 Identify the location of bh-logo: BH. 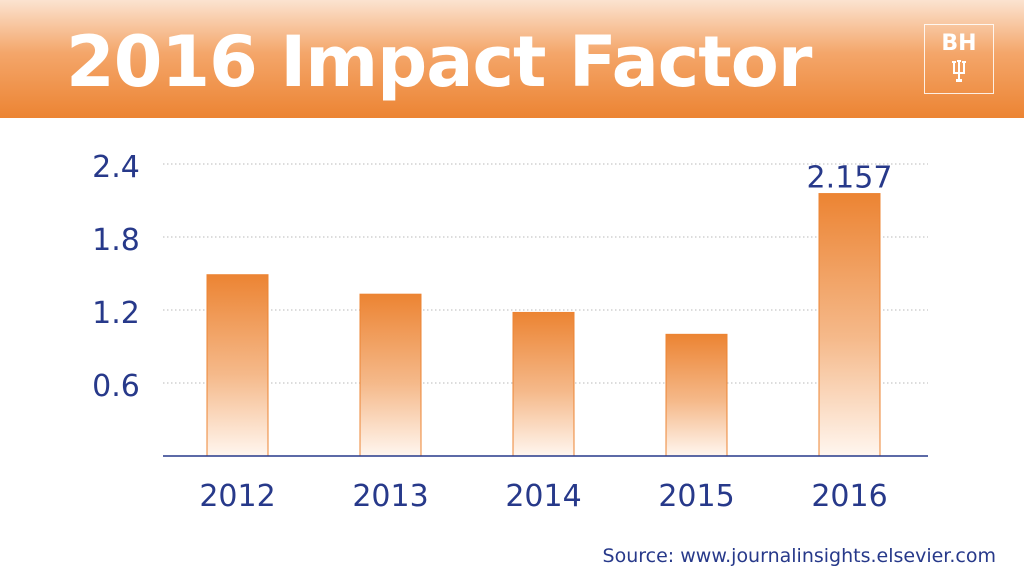
(959, 59).